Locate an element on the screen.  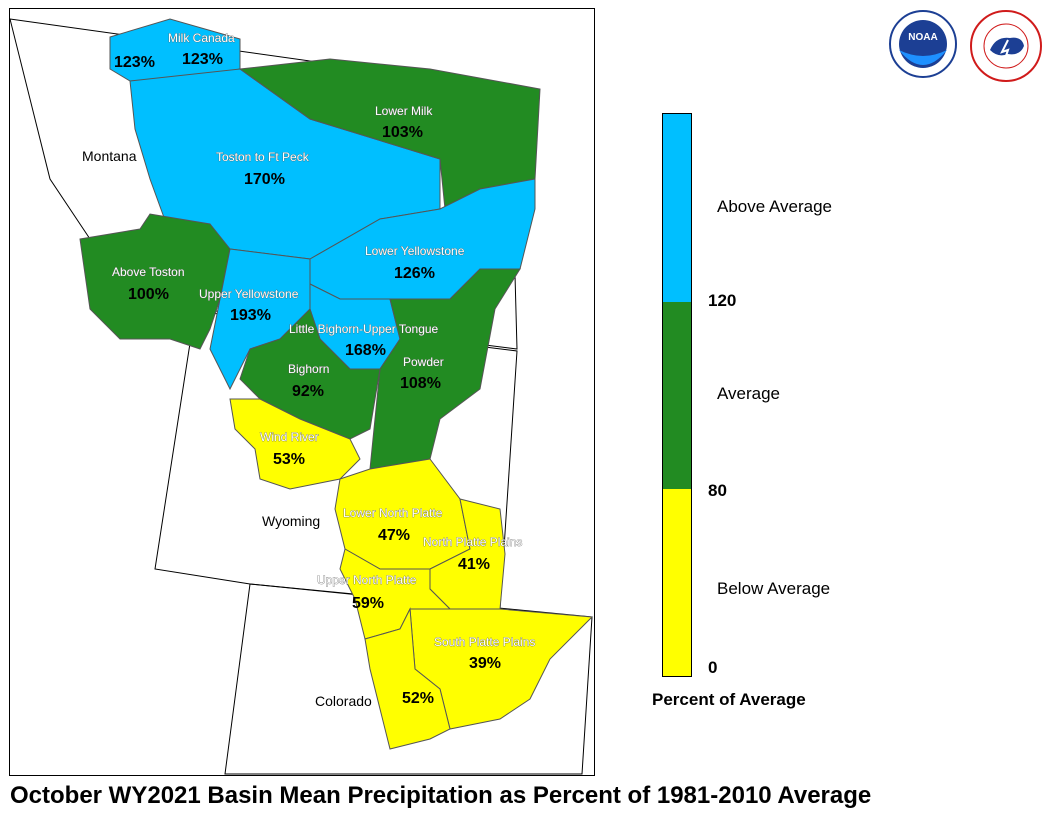
basin-pct-lower-north-platte: 47% is located at coordinates (394, 535).